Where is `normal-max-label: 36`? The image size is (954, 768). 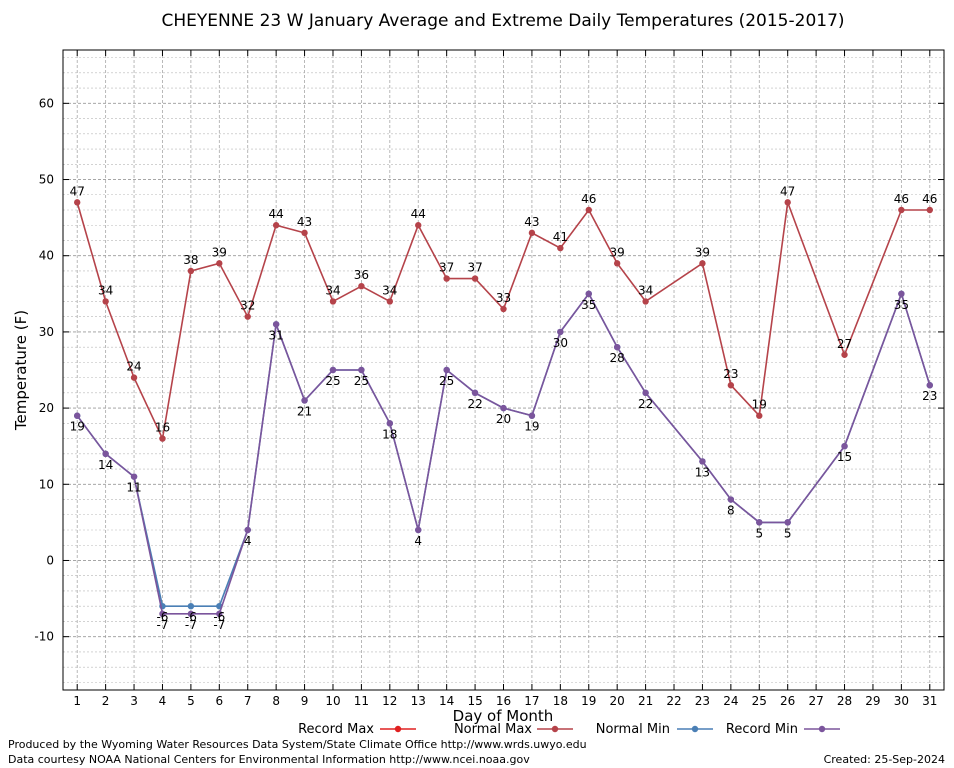
normal-max-label: 36 is located at coordinates (361, 275).